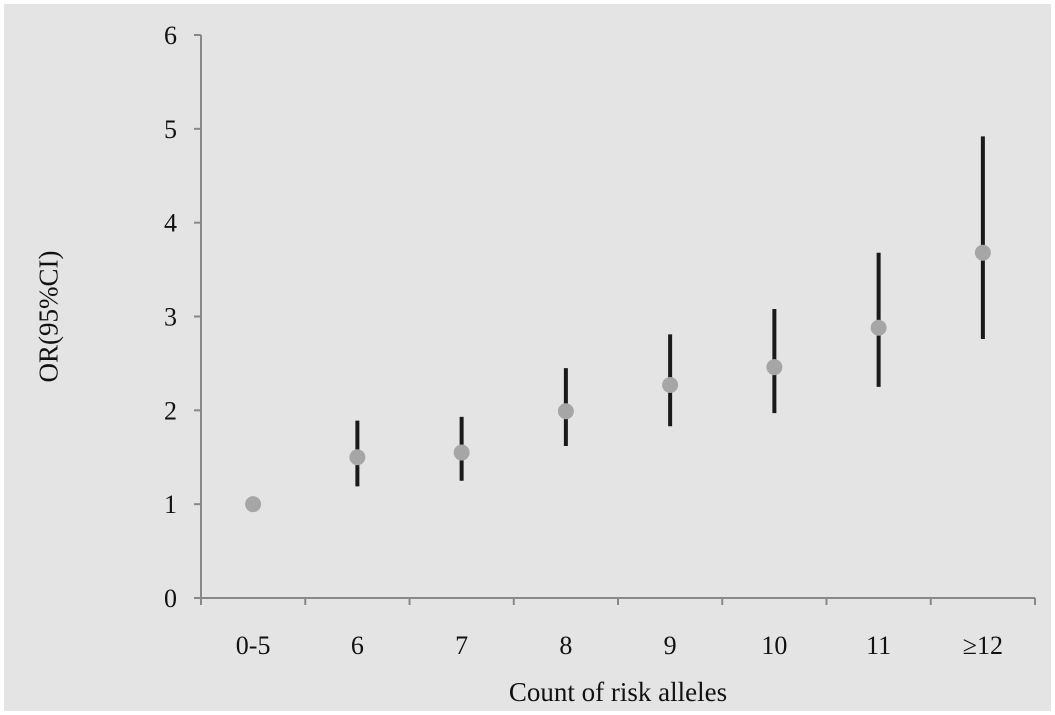  I want to click on y-axis-title: OR(95%CI), so click(48, 317).